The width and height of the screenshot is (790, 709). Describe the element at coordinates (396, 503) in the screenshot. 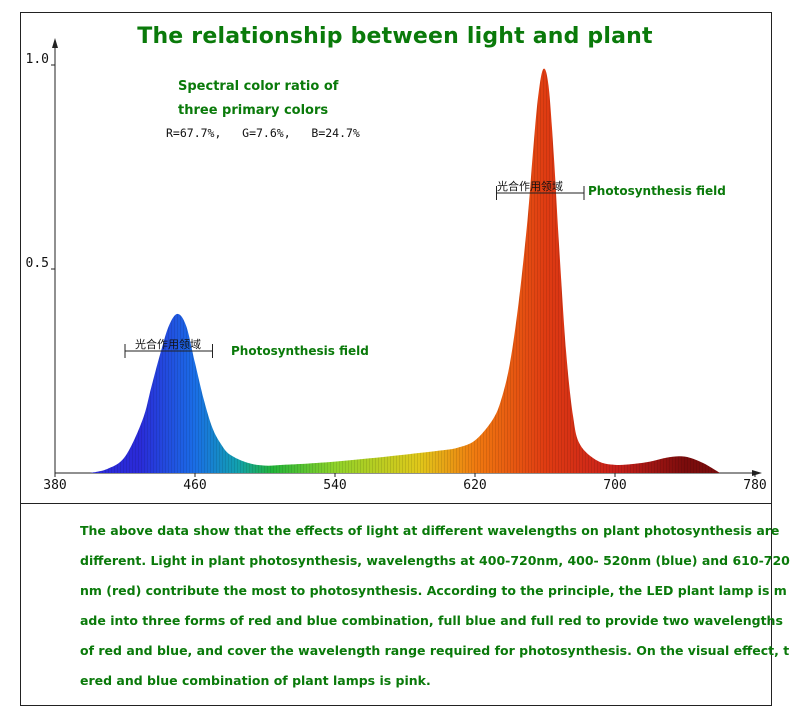

I see `section-divider` at that location.